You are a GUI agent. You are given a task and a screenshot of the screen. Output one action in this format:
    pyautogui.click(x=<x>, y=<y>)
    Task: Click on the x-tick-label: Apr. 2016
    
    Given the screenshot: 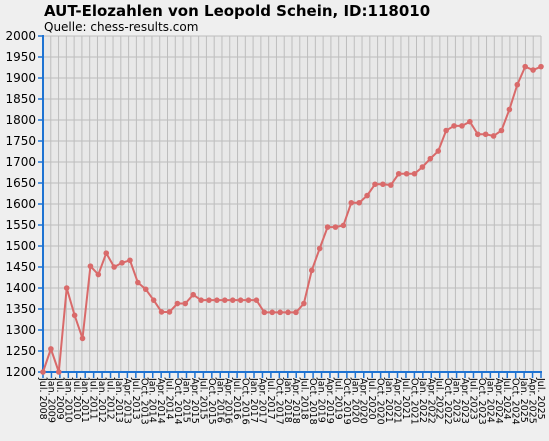 What is the action you would take?
    pyautogui.click(x=228, y=401)
    